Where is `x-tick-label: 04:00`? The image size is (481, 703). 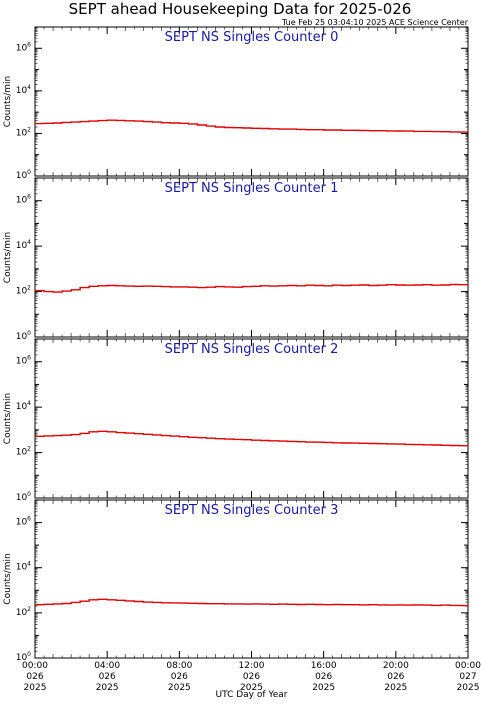 x-tick-label: 04:00 is located at coordinates (107, 666).